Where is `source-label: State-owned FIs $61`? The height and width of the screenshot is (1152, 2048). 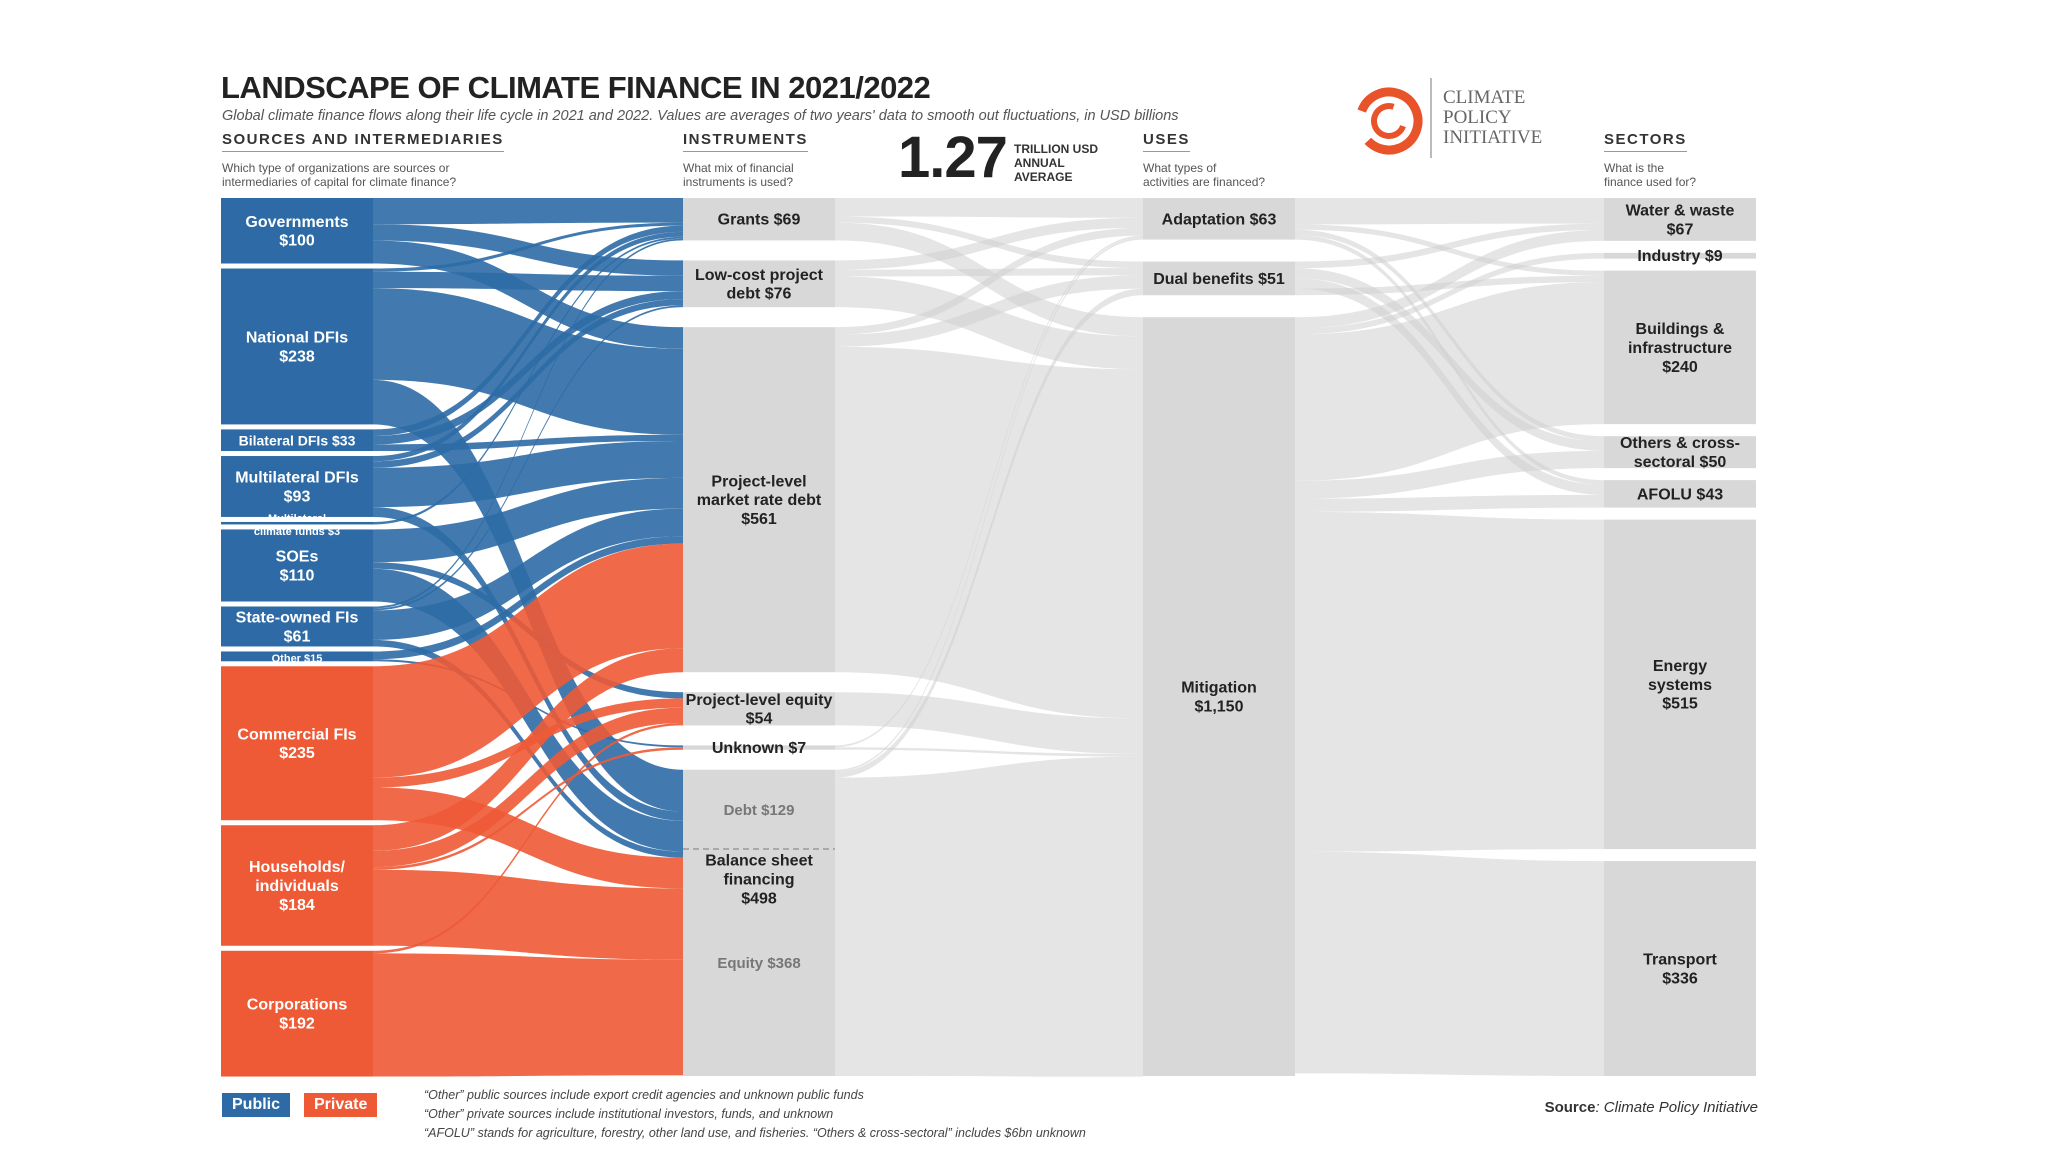 source-label: State-owned FIs $61 is located at coordinates (297, 628).